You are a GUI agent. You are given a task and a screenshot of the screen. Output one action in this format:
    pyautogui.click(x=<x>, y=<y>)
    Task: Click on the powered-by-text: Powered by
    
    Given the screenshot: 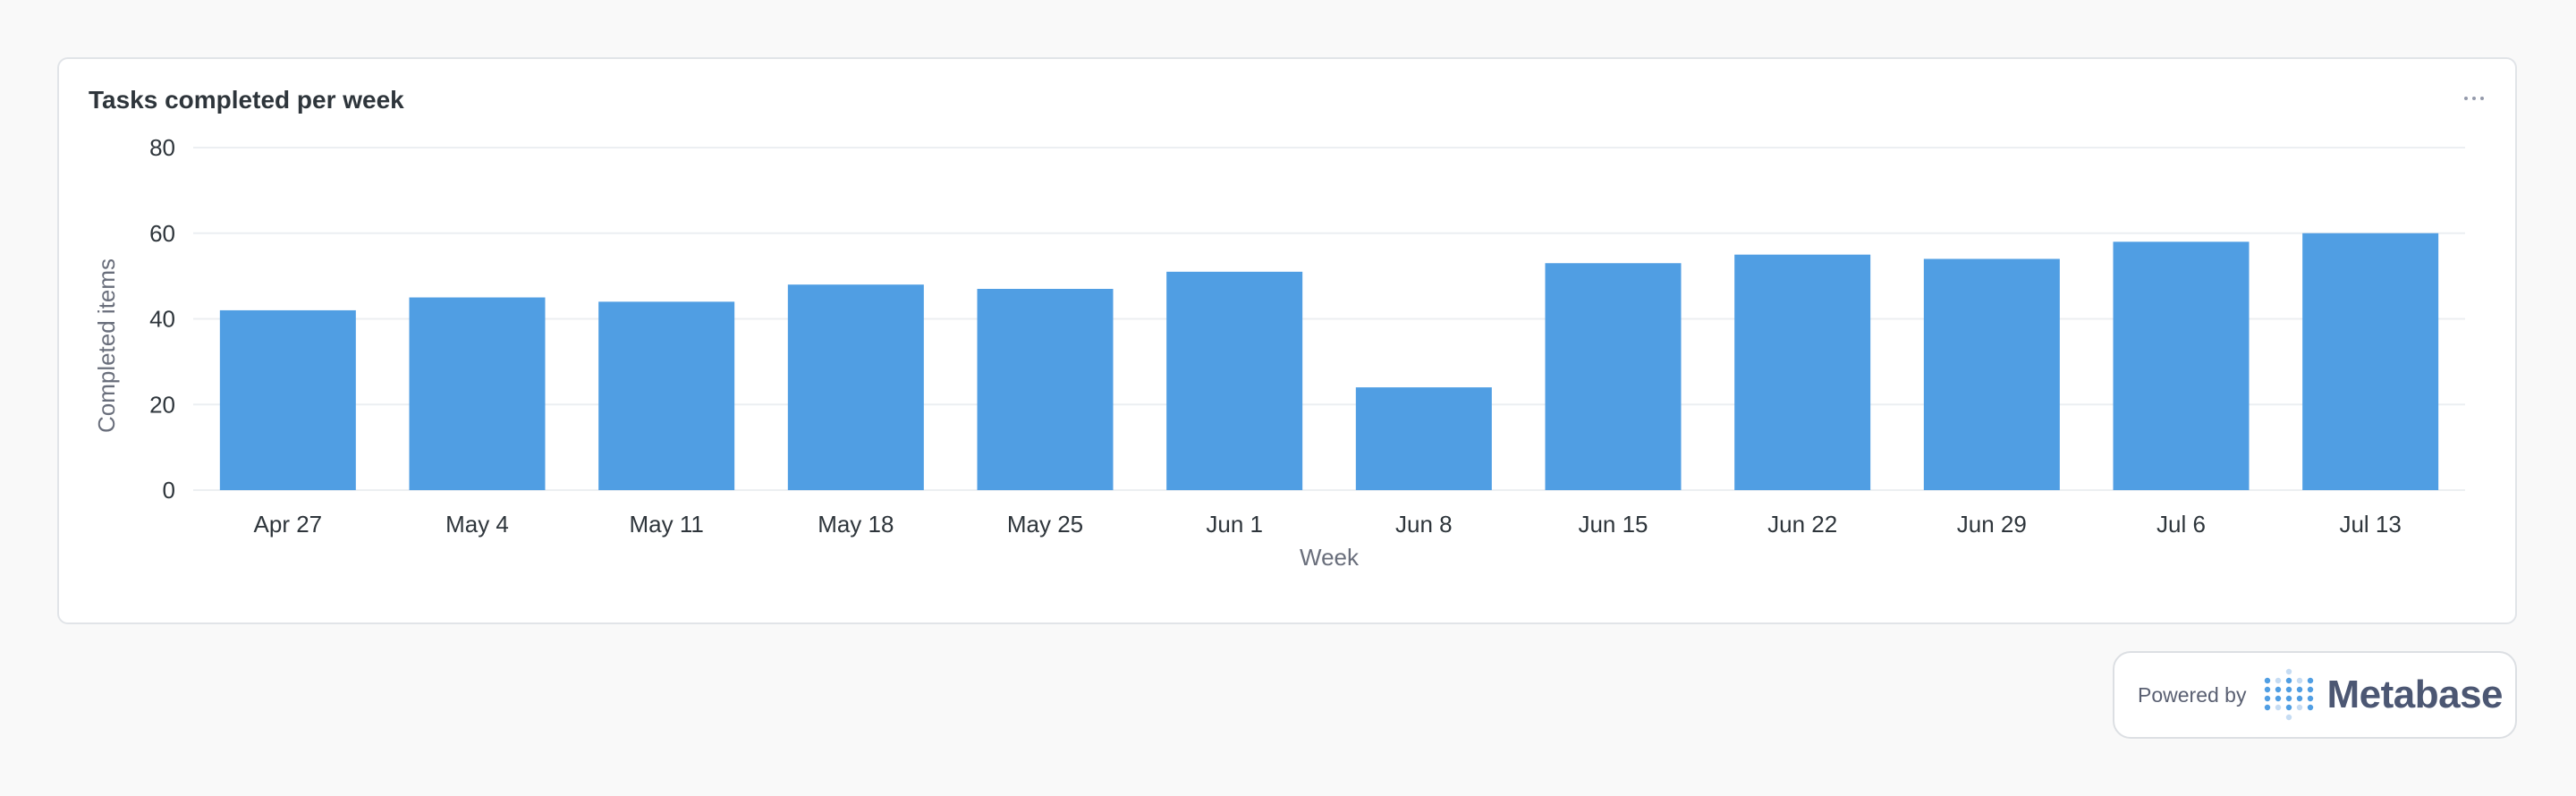 What is the action you would take?
    pyautogui.click(x=2192, y=694)
    